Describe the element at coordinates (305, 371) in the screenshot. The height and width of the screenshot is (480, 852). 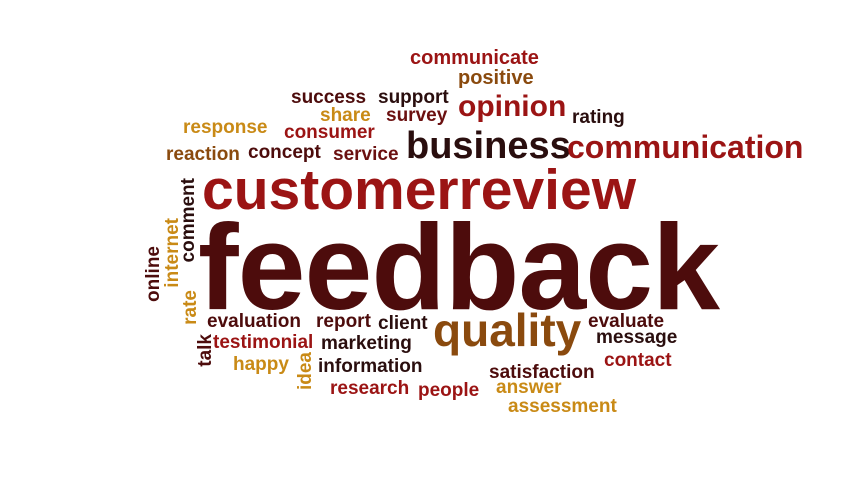
I see `word-idea: idea` at that location.